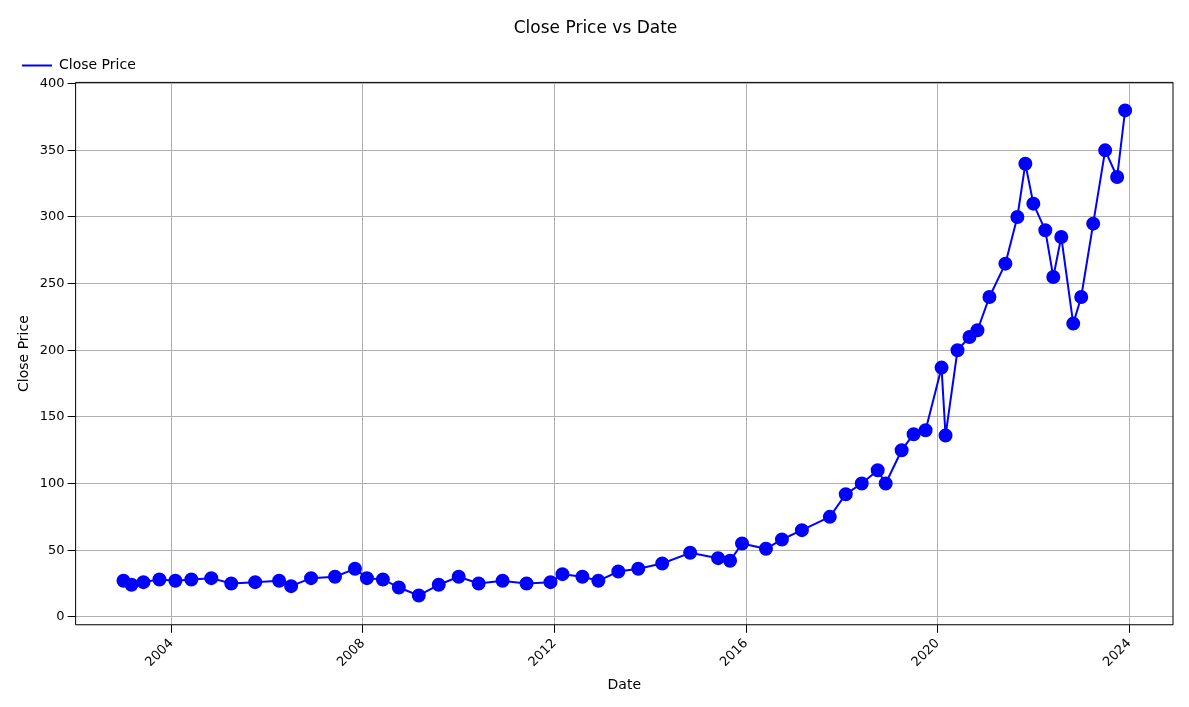 The height and width of the screenshot is (707, 1189). Describe the element at coordinates (52, 416) in the screenshot. I see `y-tick-label: 150` at that location.